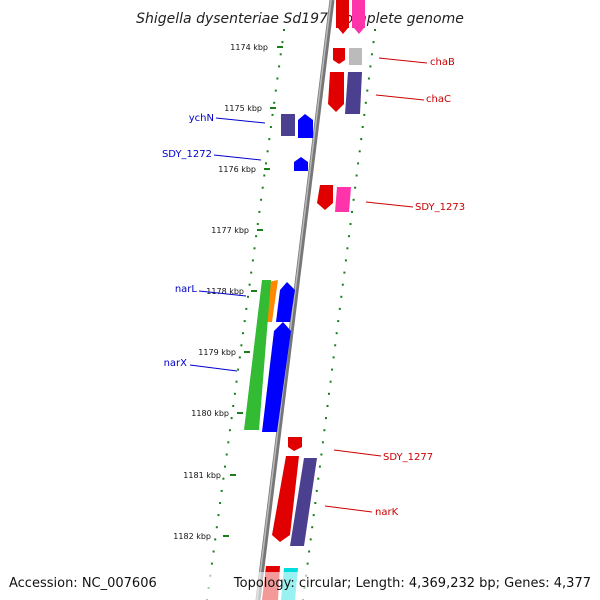  Describe the element at coordinates (343, 31) in the screenshot. I see `gene-arrow-head` at that location.